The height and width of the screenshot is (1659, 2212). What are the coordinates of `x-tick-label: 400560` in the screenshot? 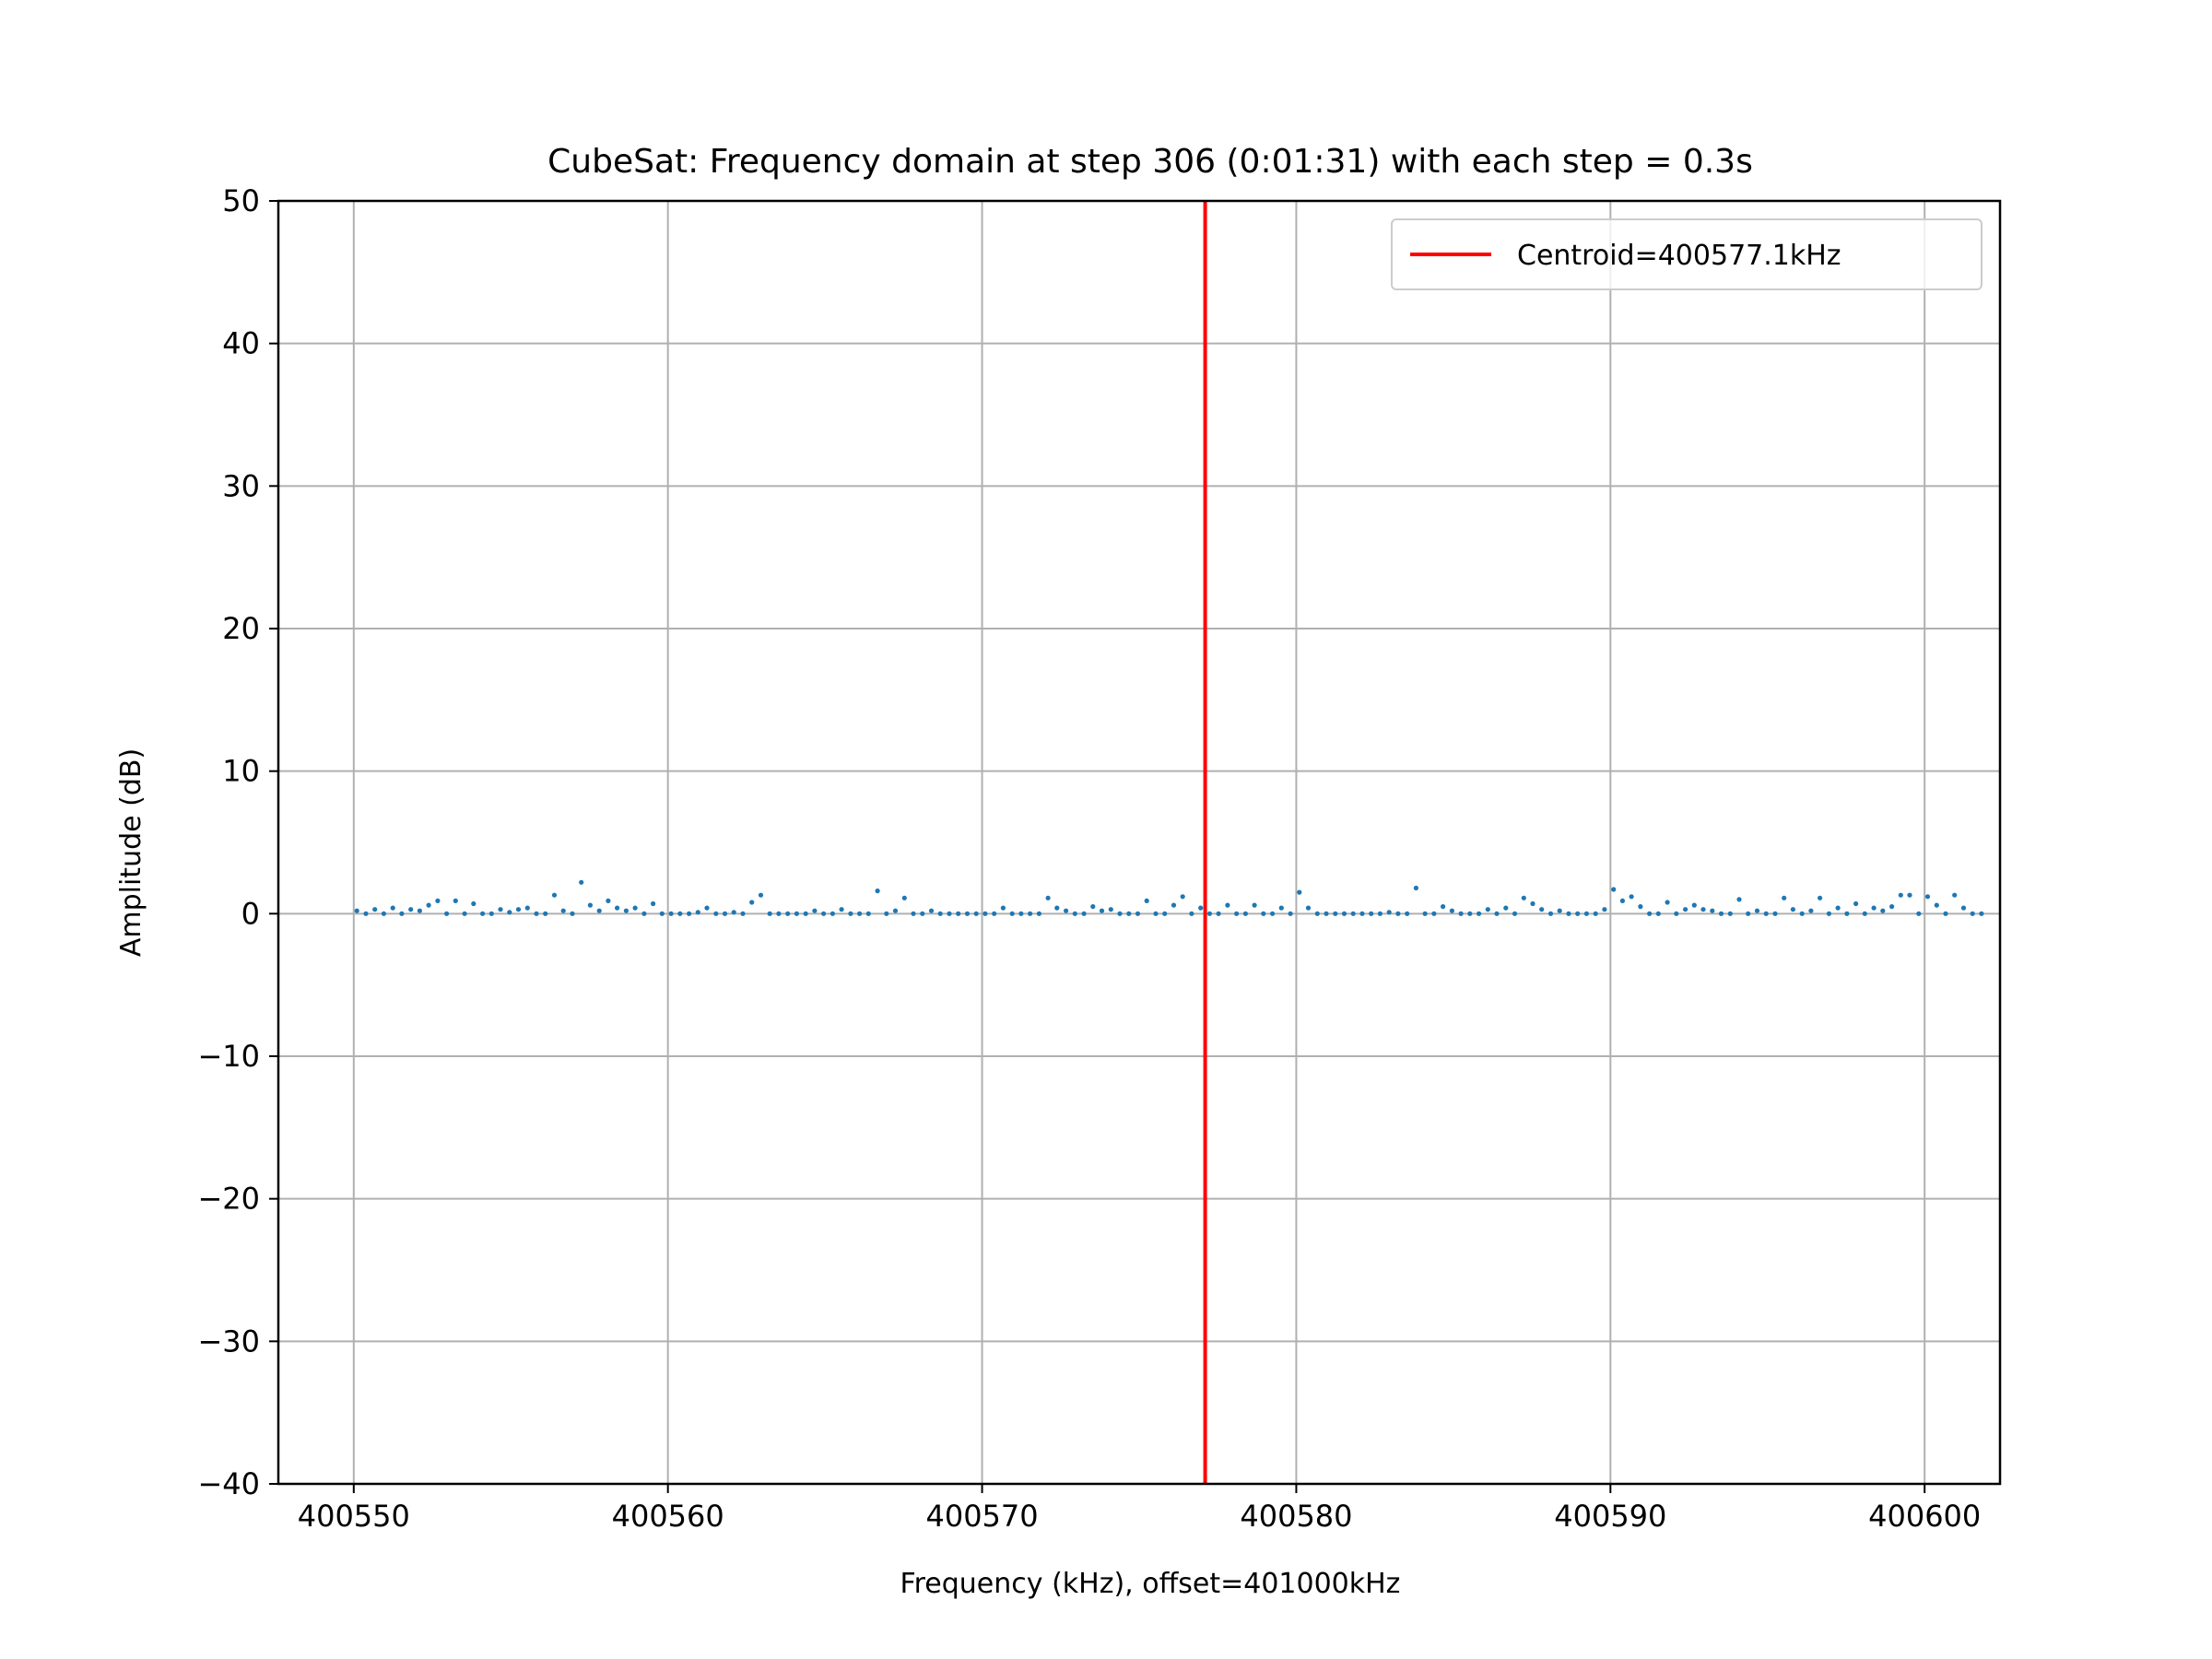 It's located at (668, 1516).